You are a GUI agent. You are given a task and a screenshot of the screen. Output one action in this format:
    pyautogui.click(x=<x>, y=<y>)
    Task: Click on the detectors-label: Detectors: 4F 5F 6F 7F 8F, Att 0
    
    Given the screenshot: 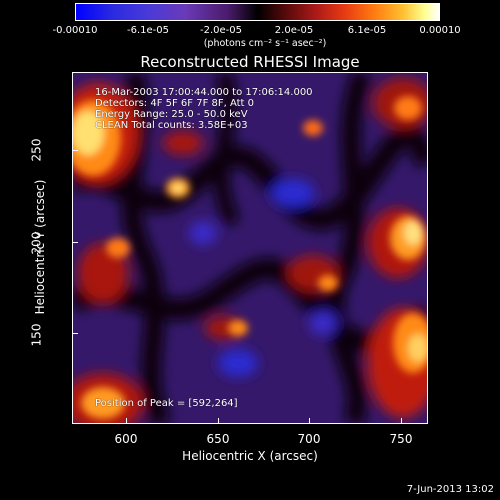 What is the action you would take?
    pyautogui.click(x=175, y=103)
    